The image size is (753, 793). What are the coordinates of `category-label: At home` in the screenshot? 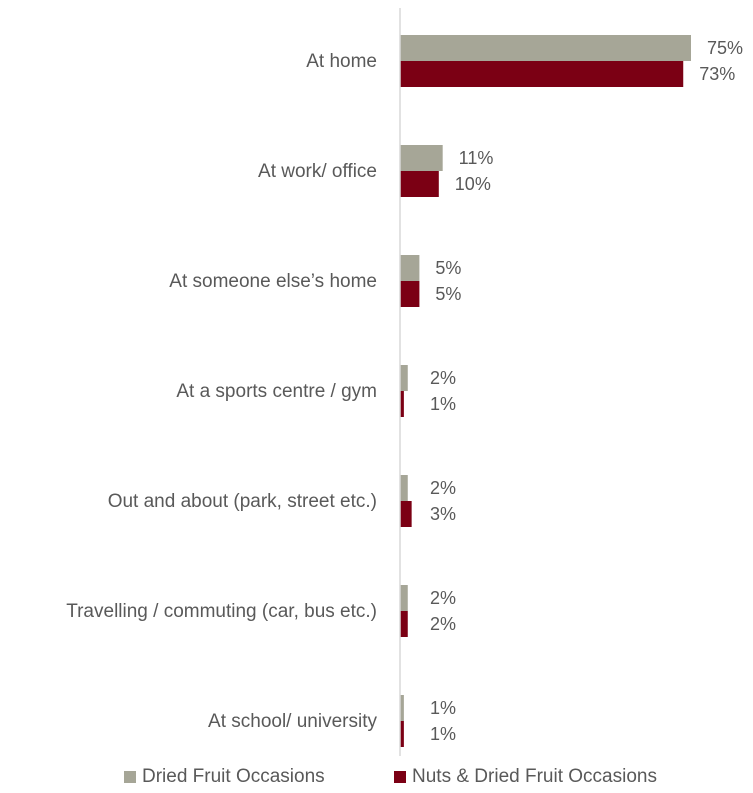 It's located at (341, 61).